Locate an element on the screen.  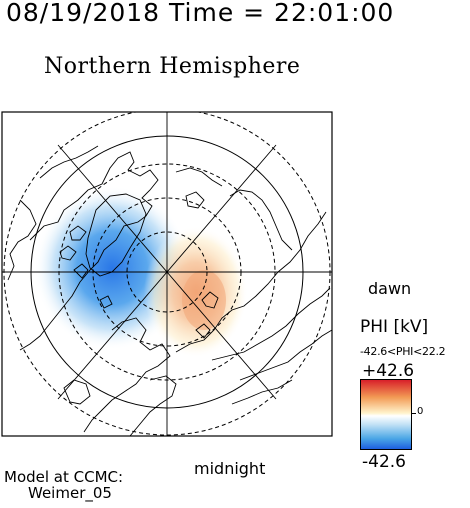
colorbar-zero-label: 0 is located at coordinates (420, 411).